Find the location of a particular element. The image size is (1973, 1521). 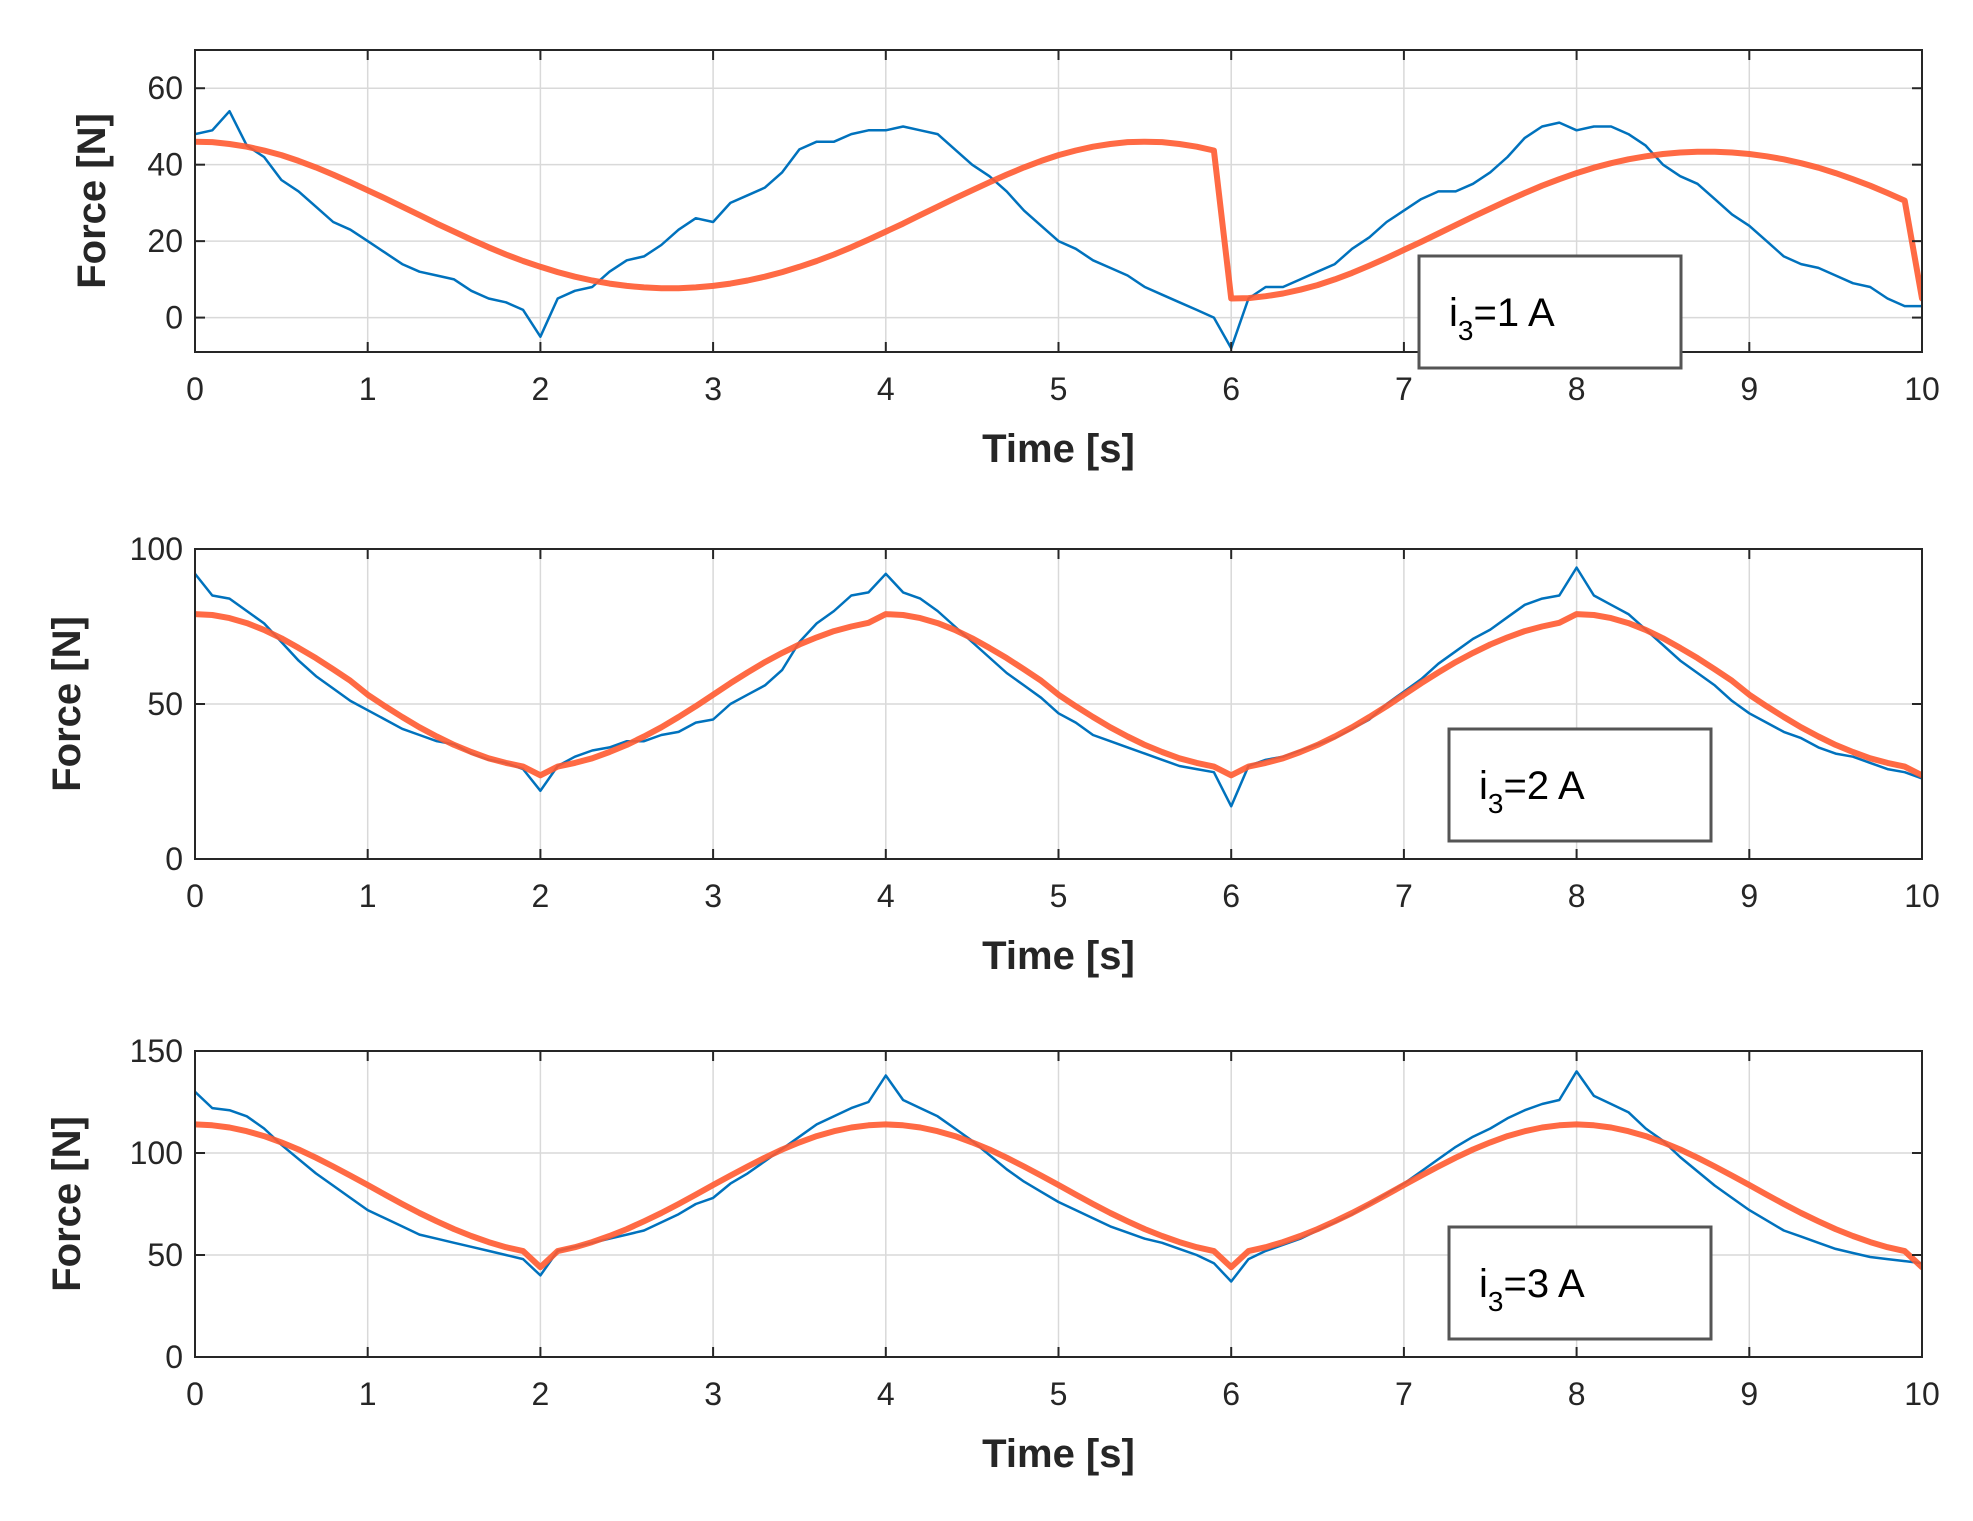

y-tick-label: 150 is located at coordinates (156, 1051).